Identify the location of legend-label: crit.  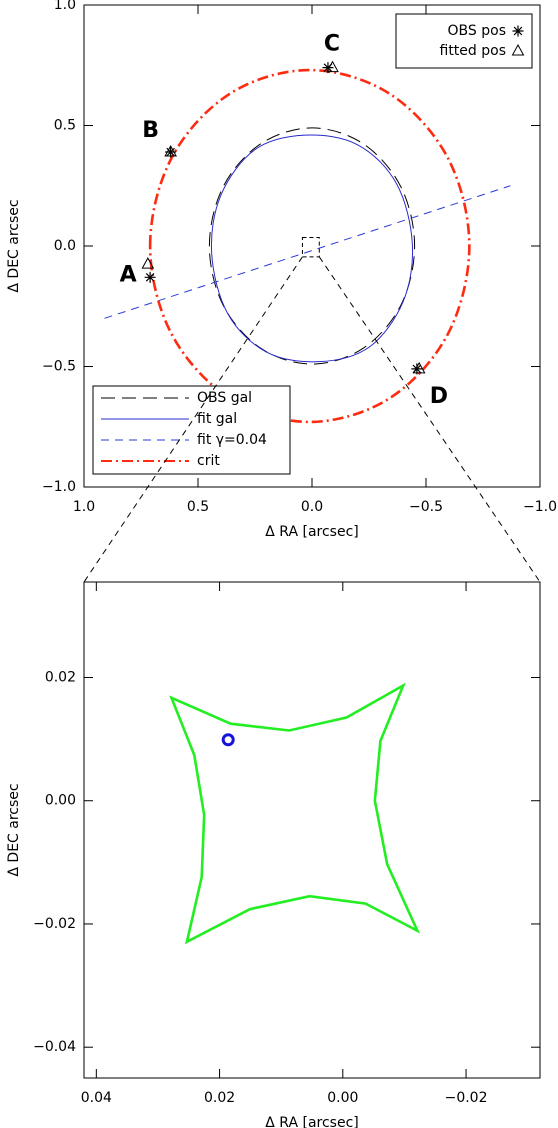
(208, 461).